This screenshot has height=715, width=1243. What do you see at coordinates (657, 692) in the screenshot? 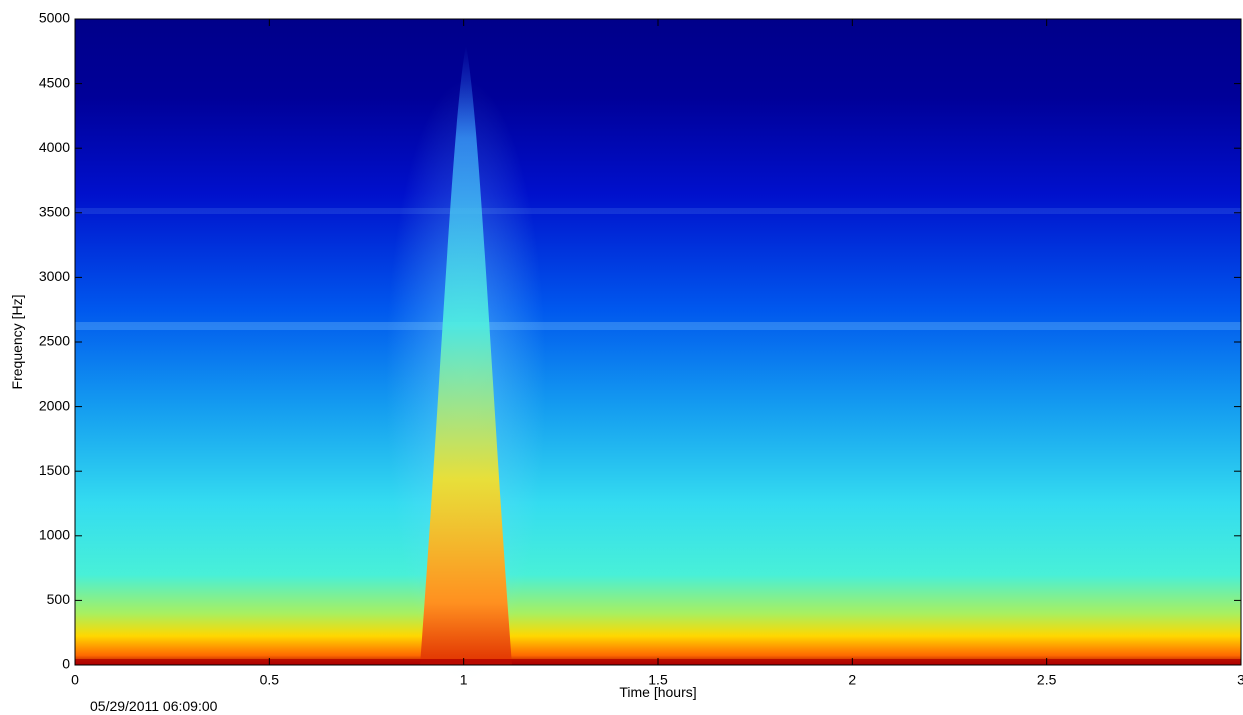
I see `x-axis-label: Time [hours]` at bounding box center [657, 692].